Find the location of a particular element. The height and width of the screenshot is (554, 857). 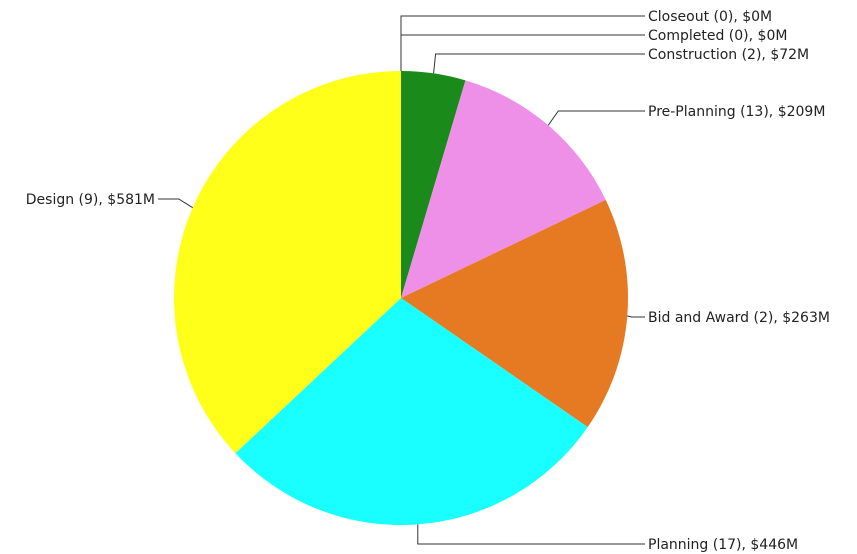

slice-bid-and-award is located at coordinates (514, 313).